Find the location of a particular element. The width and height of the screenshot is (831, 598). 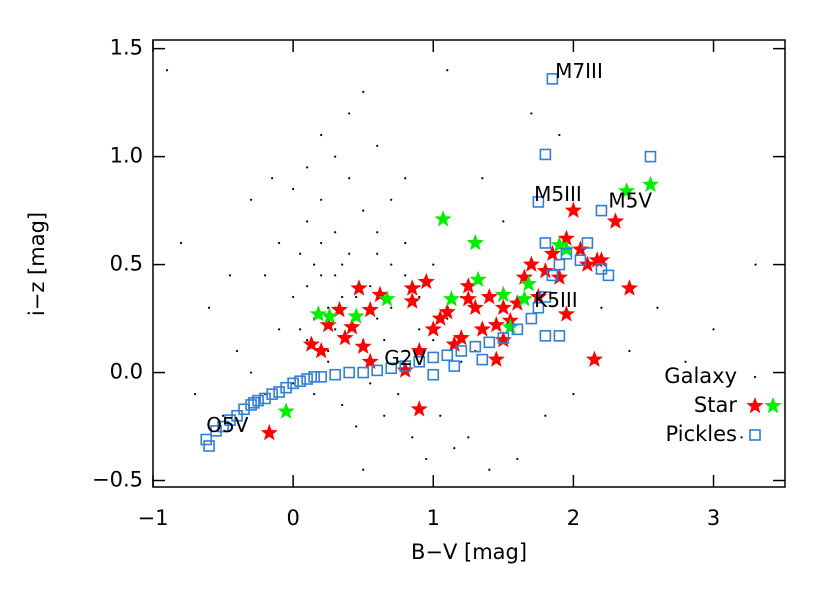

y-axis-label: i−z [mag] is located at coordinates (37, 264).